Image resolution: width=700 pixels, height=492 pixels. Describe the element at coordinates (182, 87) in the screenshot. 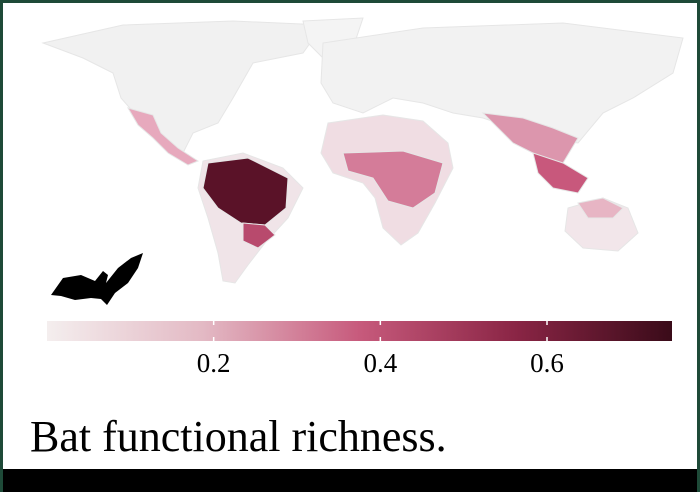

I see `north-america` at that location.